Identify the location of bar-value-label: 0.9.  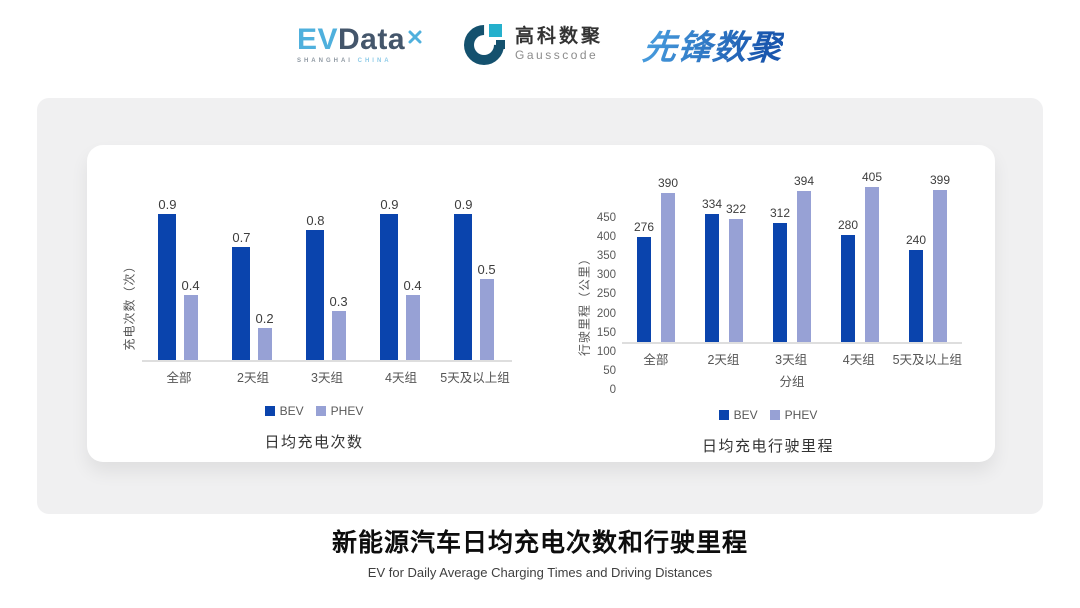
(389, 205).